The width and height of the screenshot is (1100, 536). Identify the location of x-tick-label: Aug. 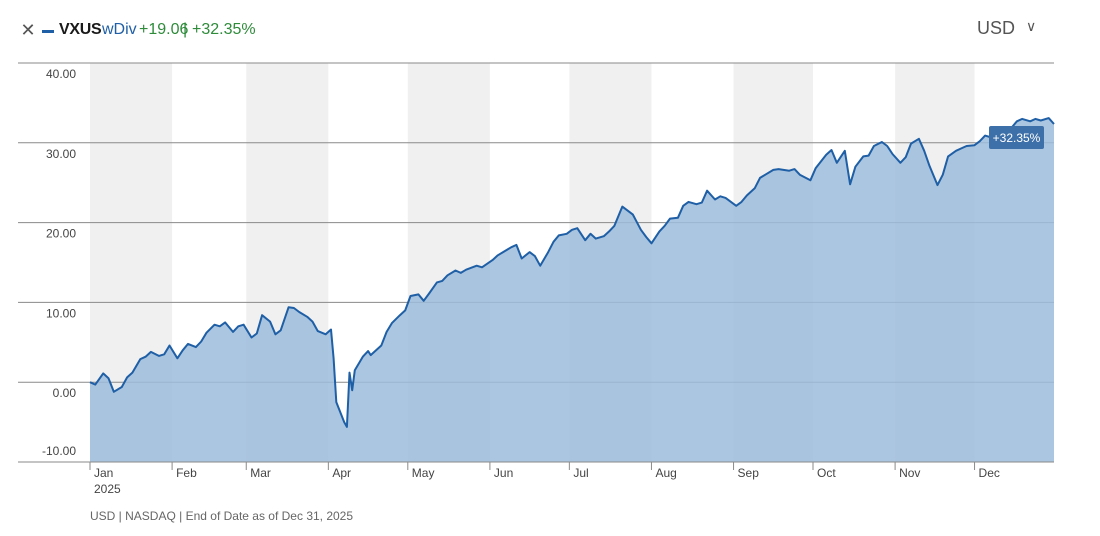
(665, 473).